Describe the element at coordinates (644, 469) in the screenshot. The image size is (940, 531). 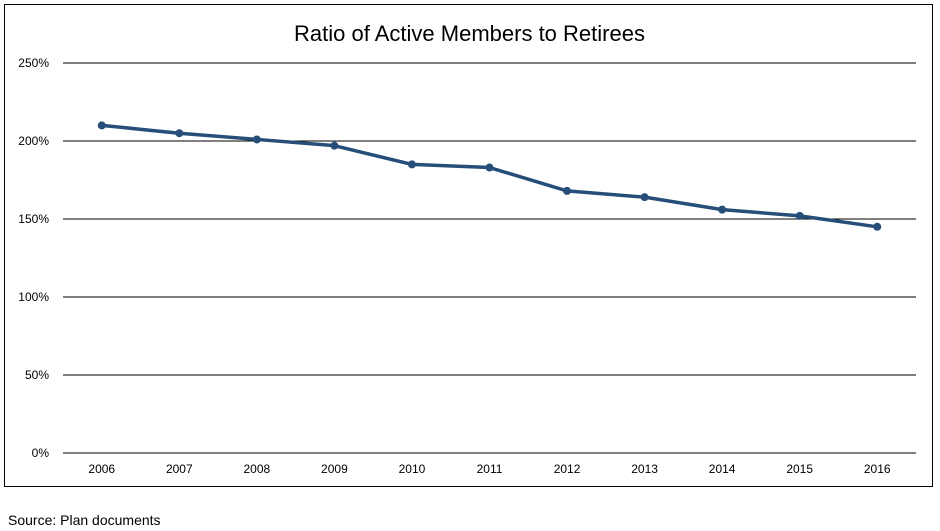
I see `x-tick-label: 2013` at that location.